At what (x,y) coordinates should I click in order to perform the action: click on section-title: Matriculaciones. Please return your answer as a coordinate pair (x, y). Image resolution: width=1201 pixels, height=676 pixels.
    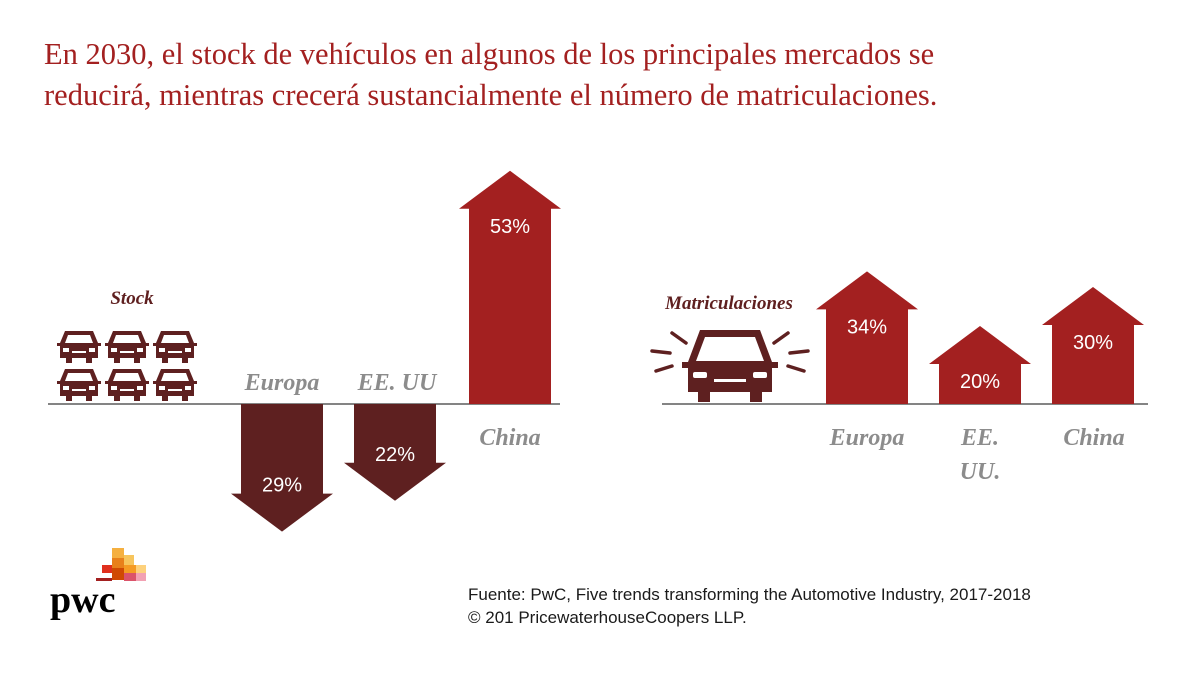
    Looking at the image, I should click on (728, 303).